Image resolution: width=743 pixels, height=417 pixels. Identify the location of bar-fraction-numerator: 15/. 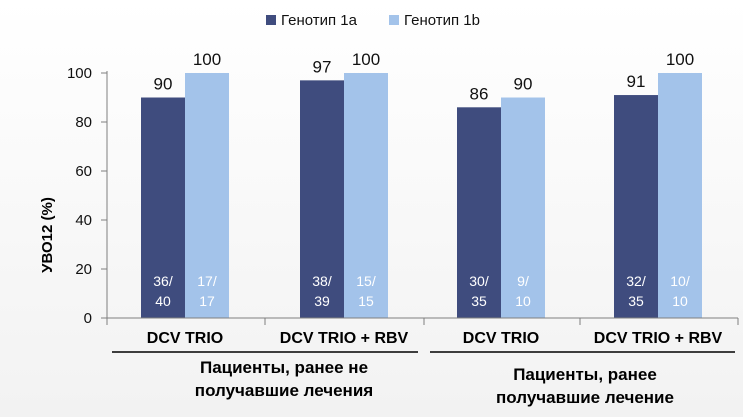
(366, 281).